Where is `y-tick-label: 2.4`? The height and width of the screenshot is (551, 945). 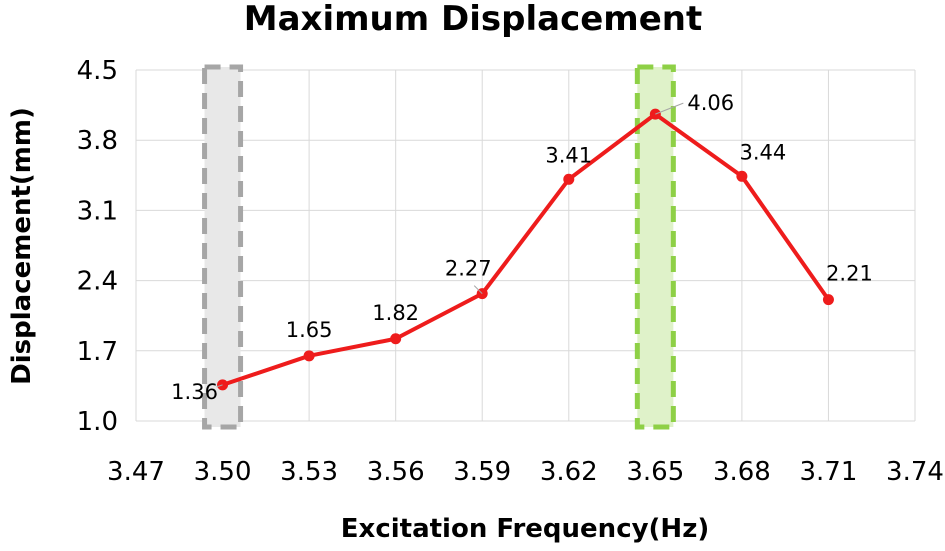 y-tick-label: 2.4 is located at coordinates (97, 282).